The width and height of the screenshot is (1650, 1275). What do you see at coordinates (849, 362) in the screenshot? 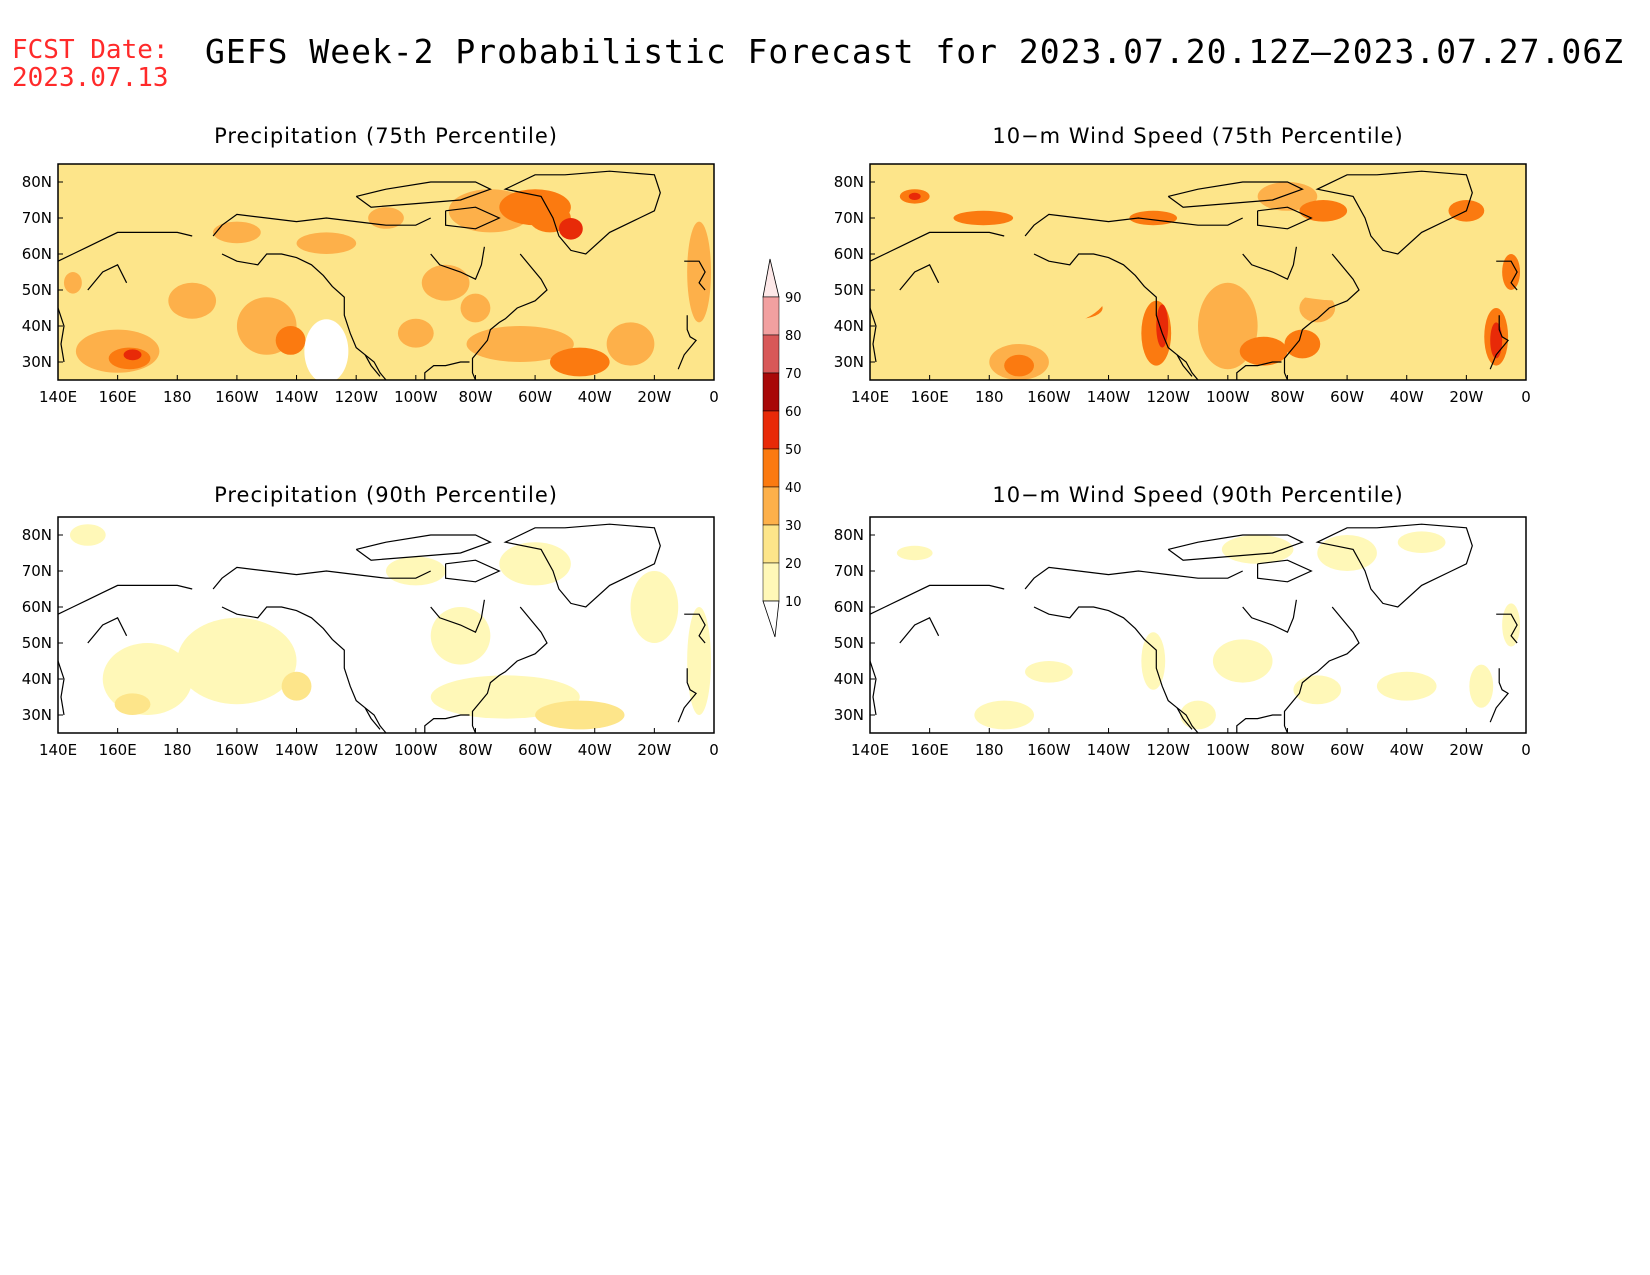
I see `y-tick-label: 30N` at bounding box center [849, 362].